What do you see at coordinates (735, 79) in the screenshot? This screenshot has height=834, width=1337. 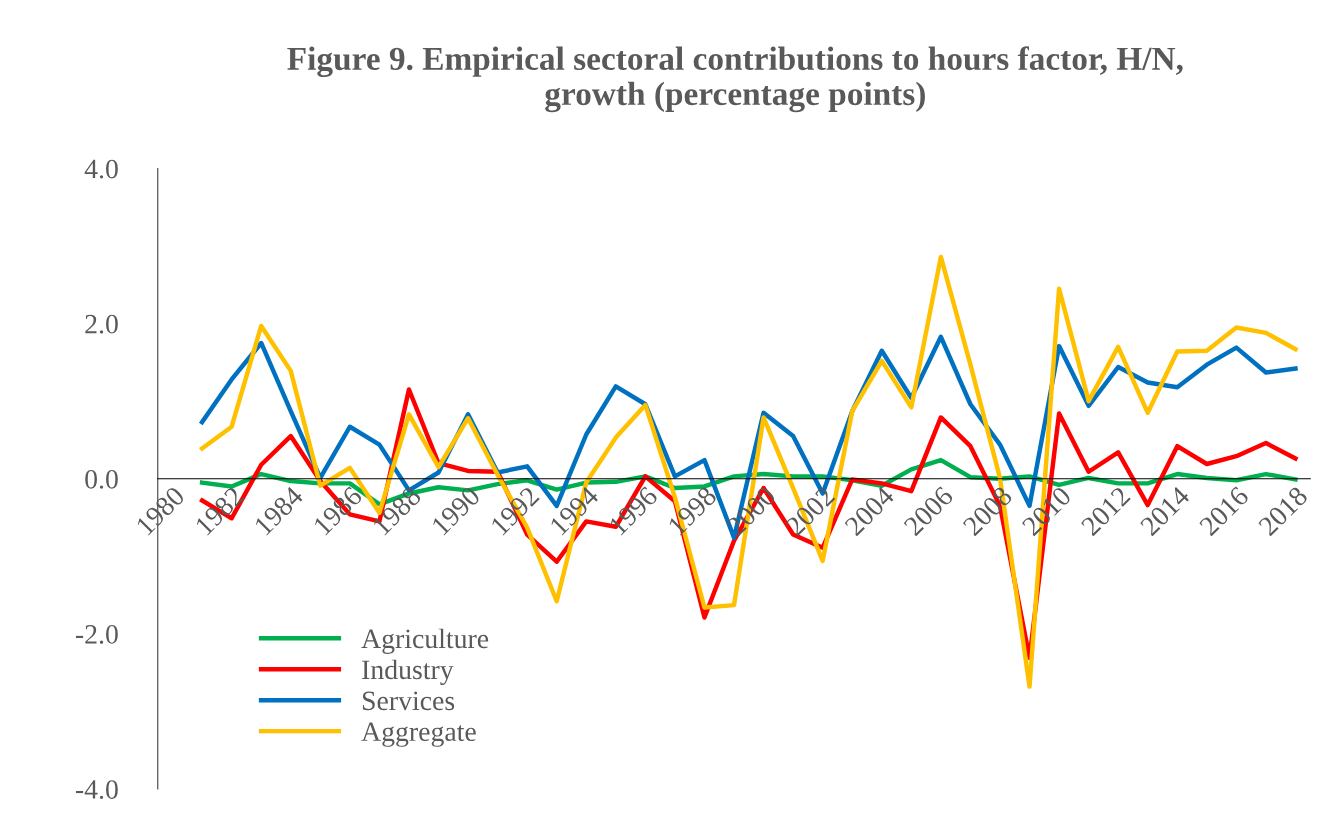 I see `chart-title: Figure 9. Empirical sectoral contributions to hours factor, H/N, growth (percentage points)` at bounding box center [735, 79].